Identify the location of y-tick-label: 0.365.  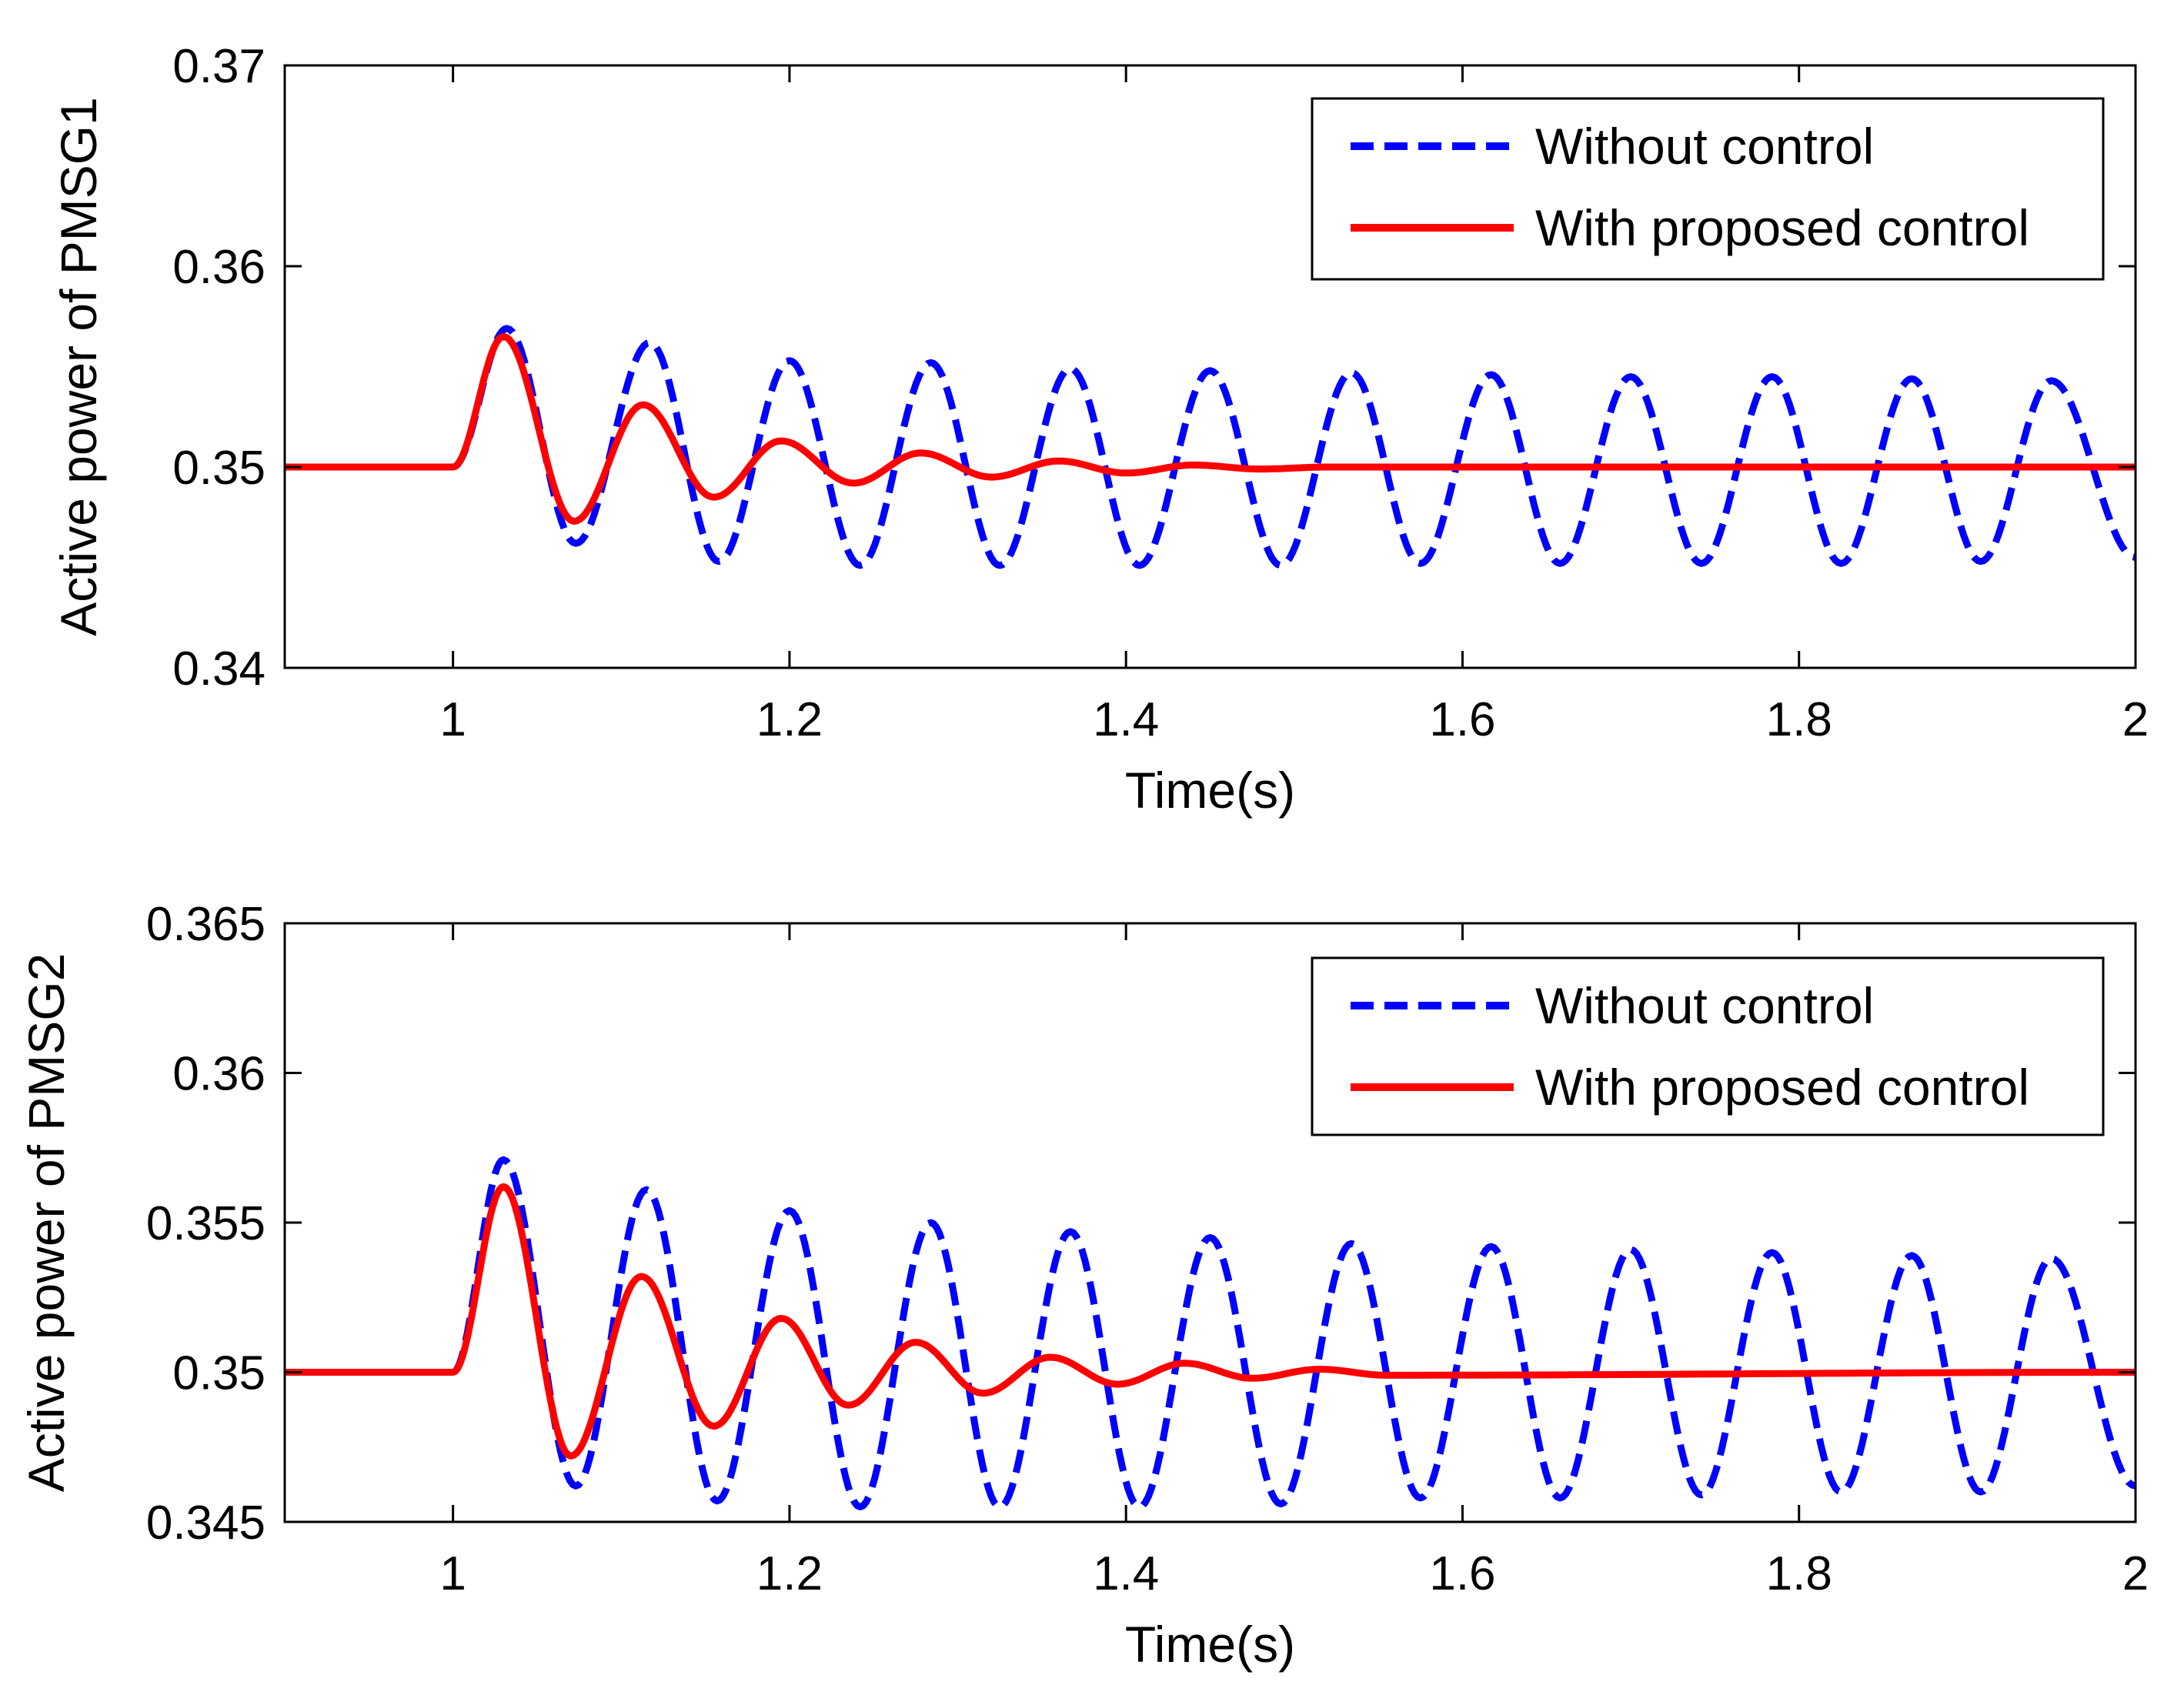
(206, 925).